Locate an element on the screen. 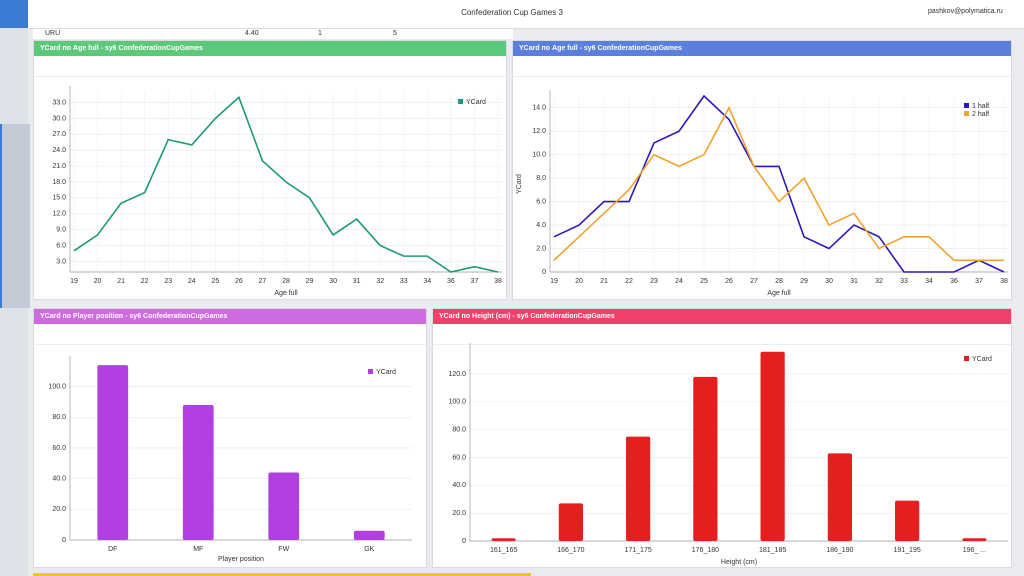 The height and width of the screenshot is (576, 1024). y-tick-label: 8.0 is located at coordinates (541, 178).